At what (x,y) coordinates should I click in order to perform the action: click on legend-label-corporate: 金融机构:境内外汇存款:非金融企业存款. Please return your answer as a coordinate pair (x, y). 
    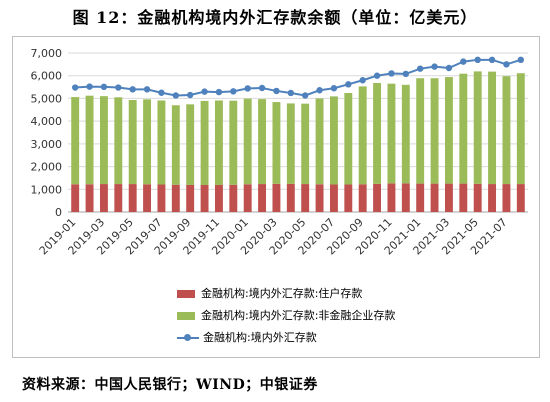
    Looking at the image, I should click on (298, 315).